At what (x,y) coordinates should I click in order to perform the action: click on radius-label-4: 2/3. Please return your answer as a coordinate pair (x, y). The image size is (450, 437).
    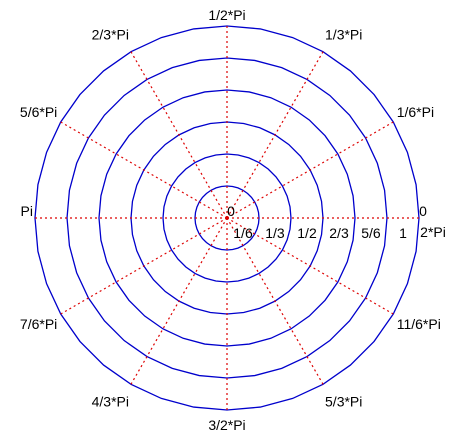
    Looking at the image, I should click on (339, 233).